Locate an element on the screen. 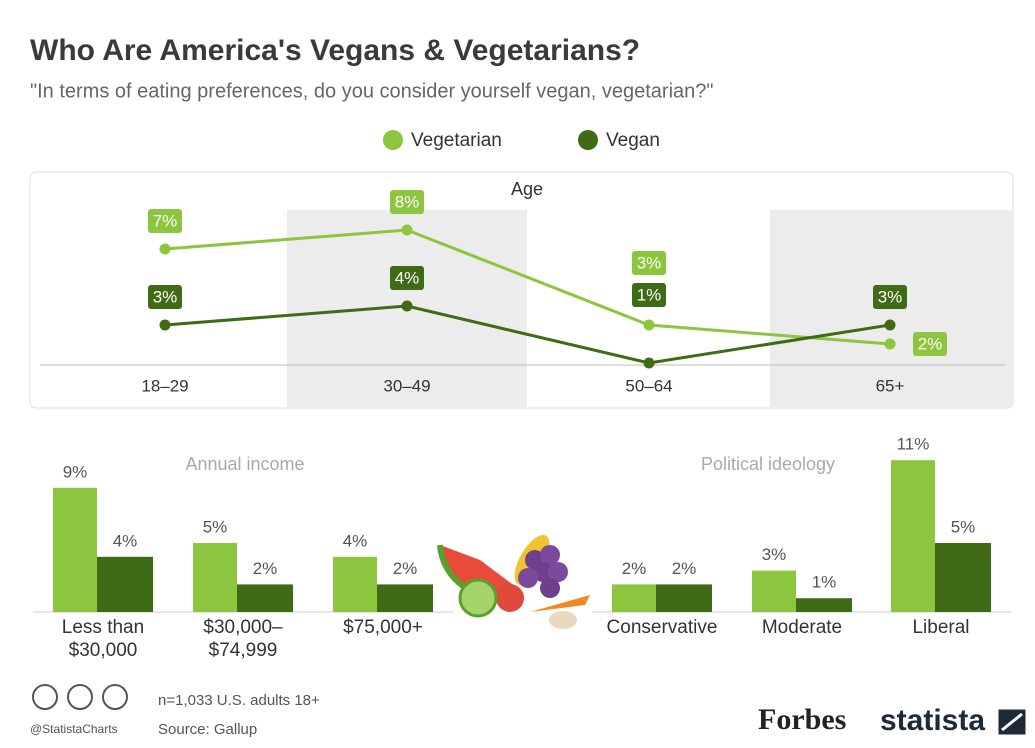 The width and height of the screenshot is (1035, 748). x-tick-label: $30,000–$74,999 is located at coordinates (243, 639).